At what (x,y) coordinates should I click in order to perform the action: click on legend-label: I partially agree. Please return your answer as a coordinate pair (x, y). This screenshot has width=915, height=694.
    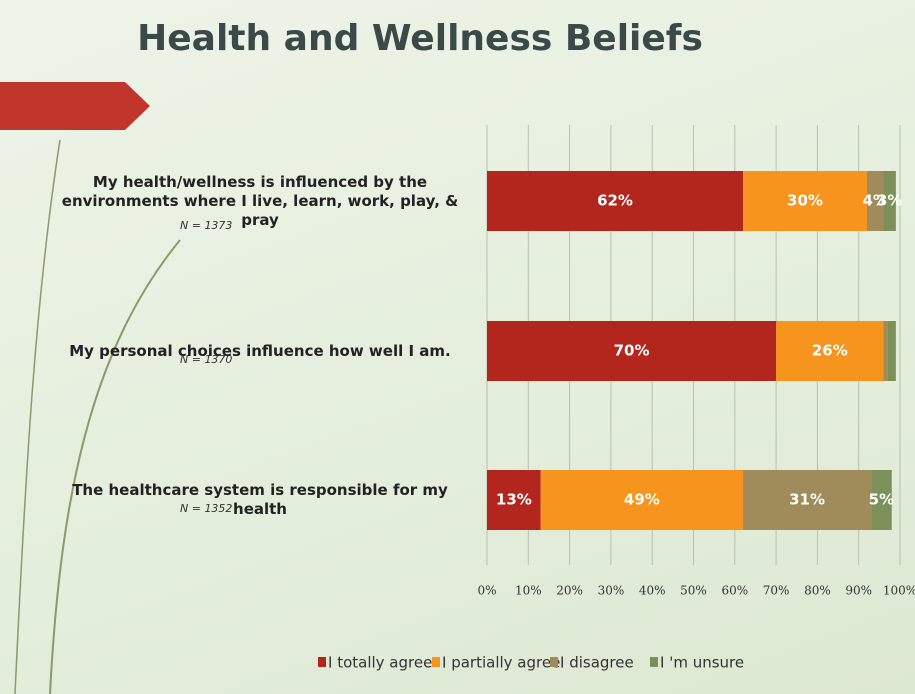
    Looking at the image, I should click on (501, 663).